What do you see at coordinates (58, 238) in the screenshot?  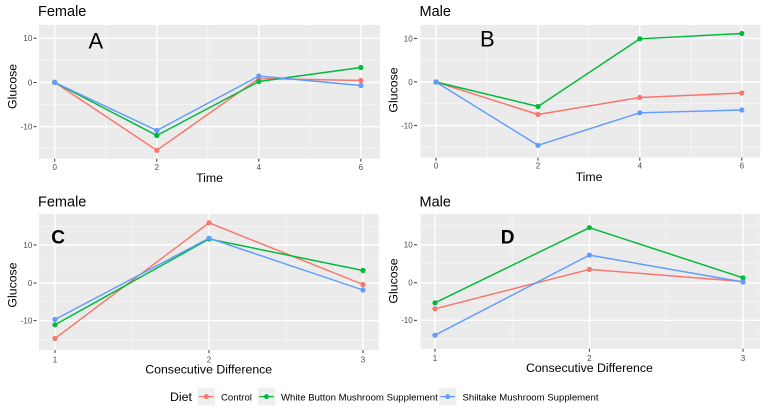 I see `svg-text: C` at bounding box center [58, 238].